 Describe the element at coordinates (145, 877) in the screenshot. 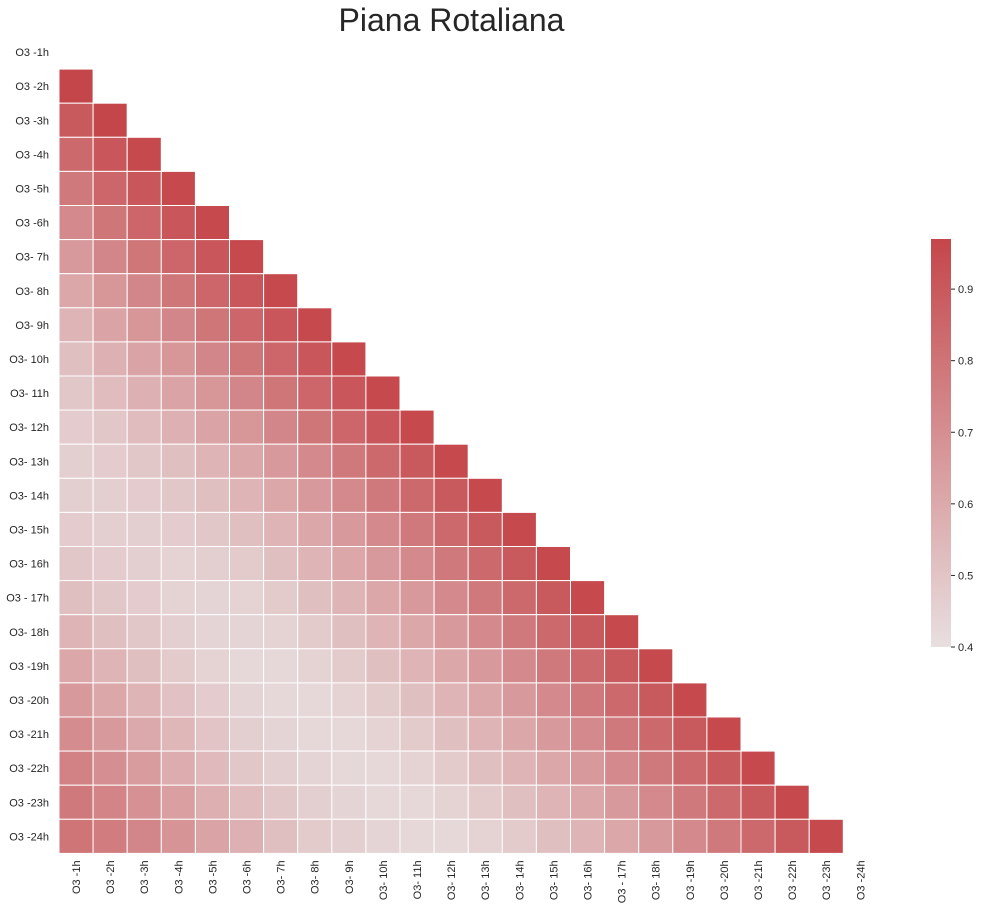

I see `x-tick-label: O3 -3h` at that location.